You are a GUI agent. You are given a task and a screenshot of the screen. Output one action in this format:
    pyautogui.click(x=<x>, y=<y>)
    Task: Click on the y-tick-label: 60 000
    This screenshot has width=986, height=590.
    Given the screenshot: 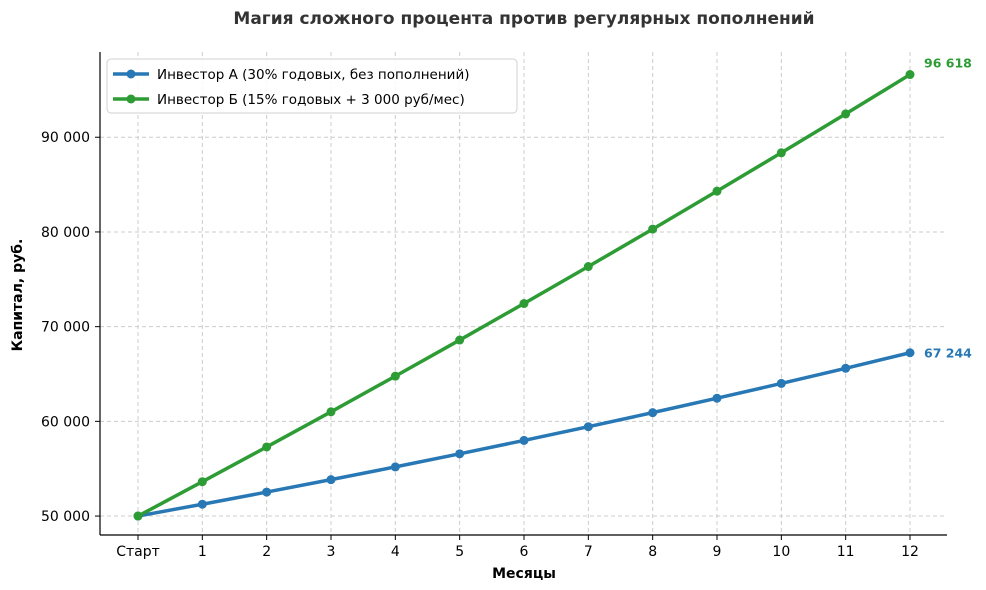 What is the action you would take?
    pyautogui.click(x=65, y=422)
    